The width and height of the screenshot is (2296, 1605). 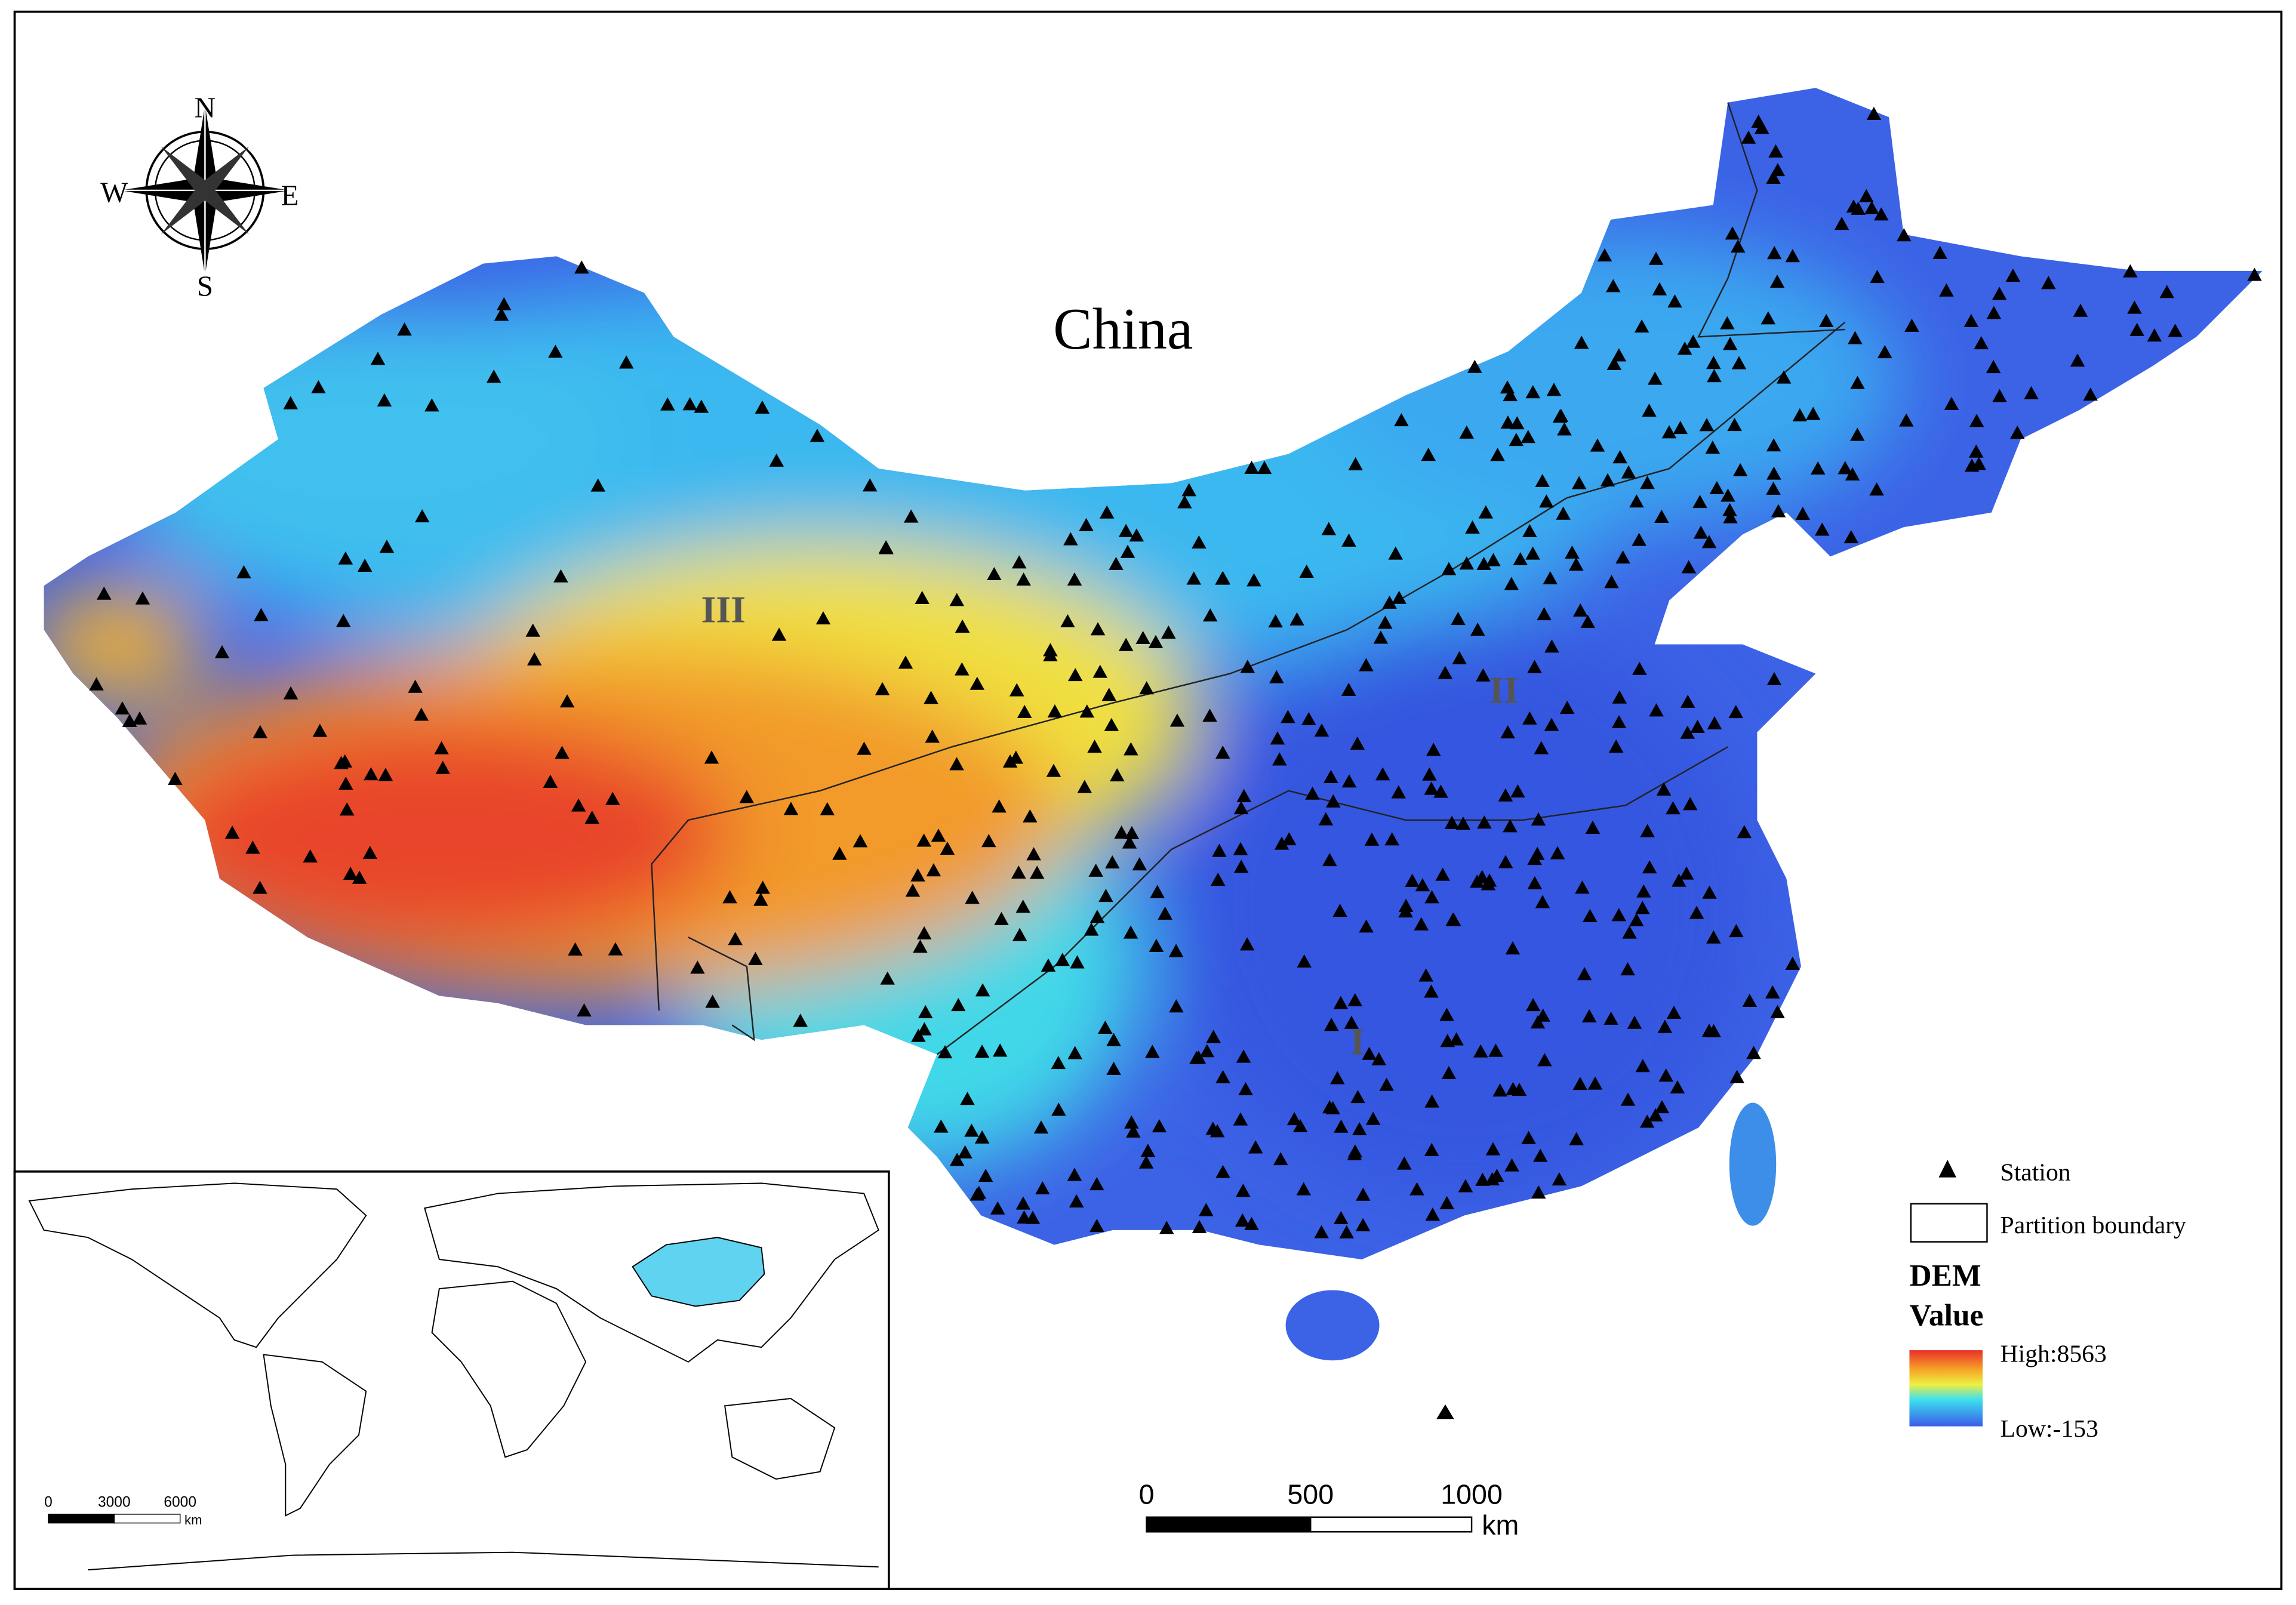 What do you see at coordinates (114, 193) in the screenshot?
I see `compass-label: W` at bounding box center [114, 193].